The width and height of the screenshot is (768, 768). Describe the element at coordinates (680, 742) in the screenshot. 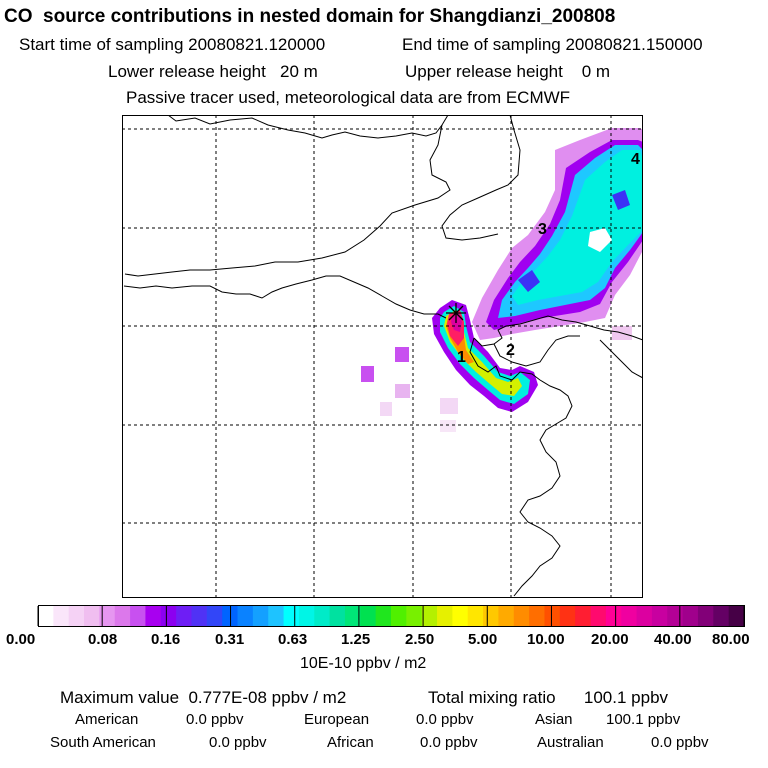

I see `australian-value: 0.0 ppbv` at that location.